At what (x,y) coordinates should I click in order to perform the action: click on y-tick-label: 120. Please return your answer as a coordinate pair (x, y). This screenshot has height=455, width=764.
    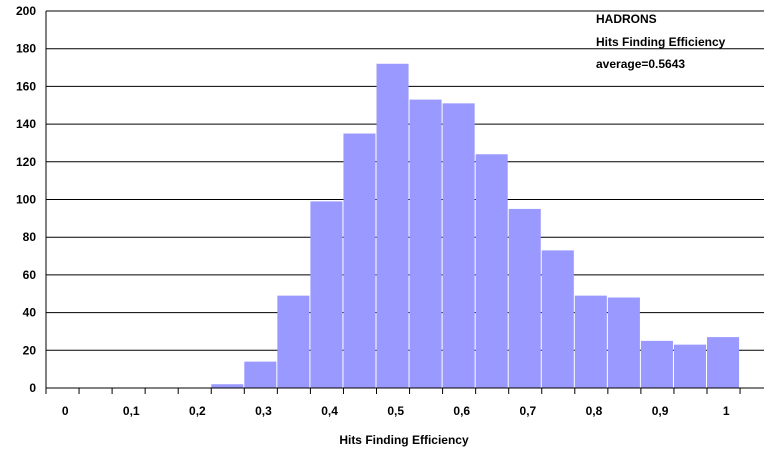
    Looking at the image, I should click on (26, 162).